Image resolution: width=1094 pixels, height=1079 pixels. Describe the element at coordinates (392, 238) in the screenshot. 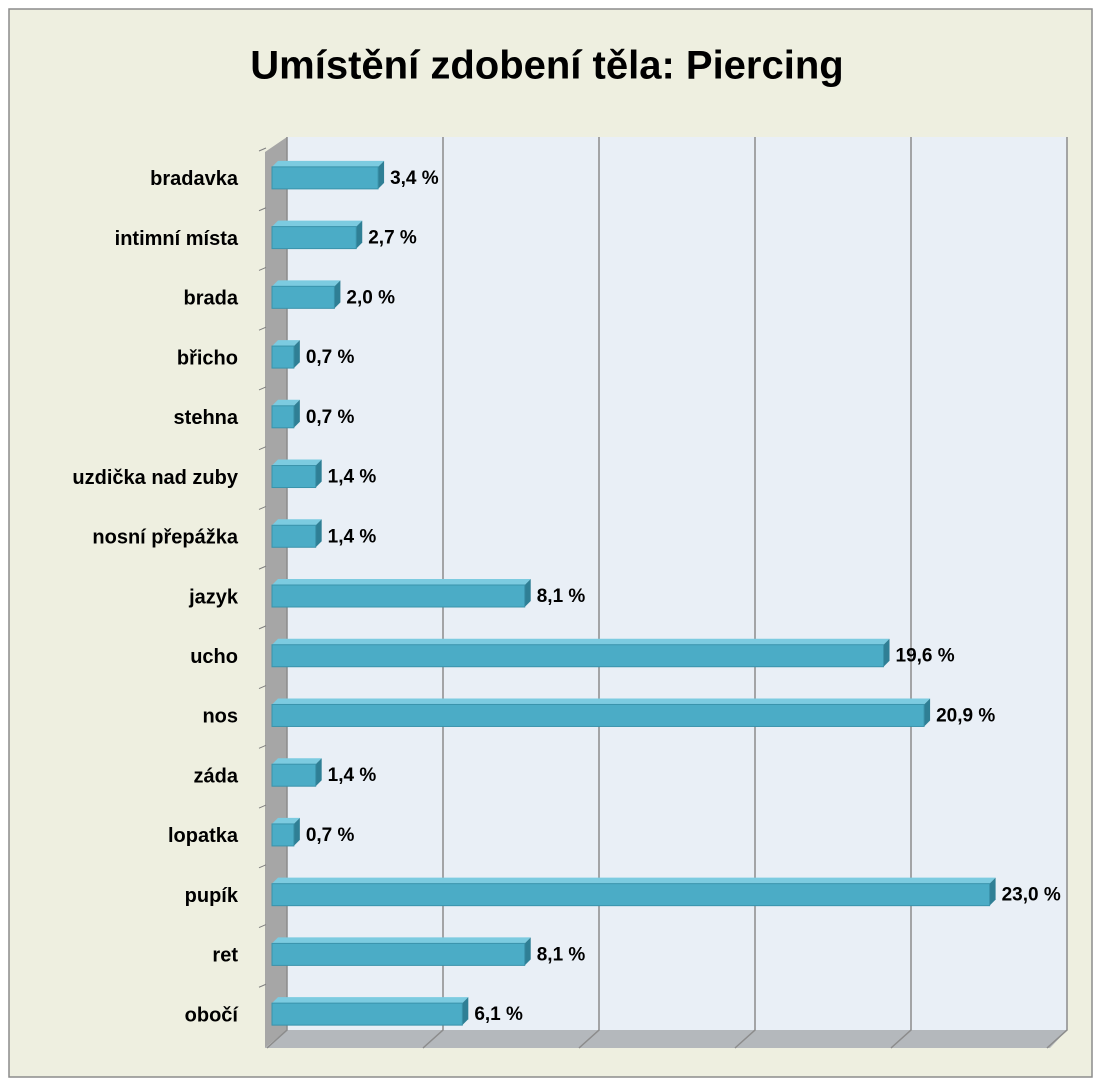

I see `data-label: 2,7 %` at that location.